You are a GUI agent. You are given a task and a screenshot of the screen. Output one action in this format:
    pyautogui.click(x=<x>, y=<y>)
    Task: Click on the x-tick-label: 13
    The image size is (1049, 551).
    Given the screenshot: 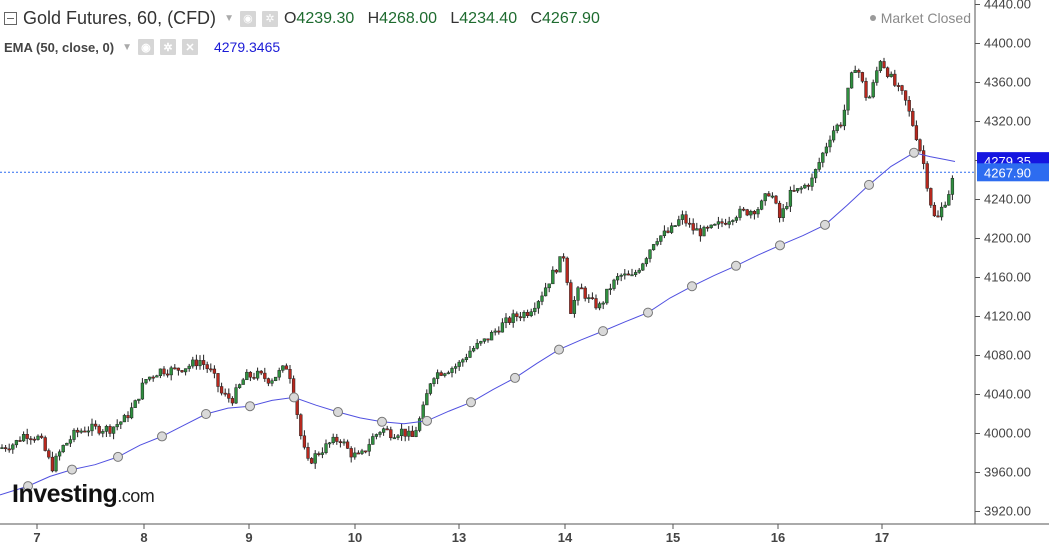 What is the action you would take?
    pyautogui.click(x=459, y=537)
    